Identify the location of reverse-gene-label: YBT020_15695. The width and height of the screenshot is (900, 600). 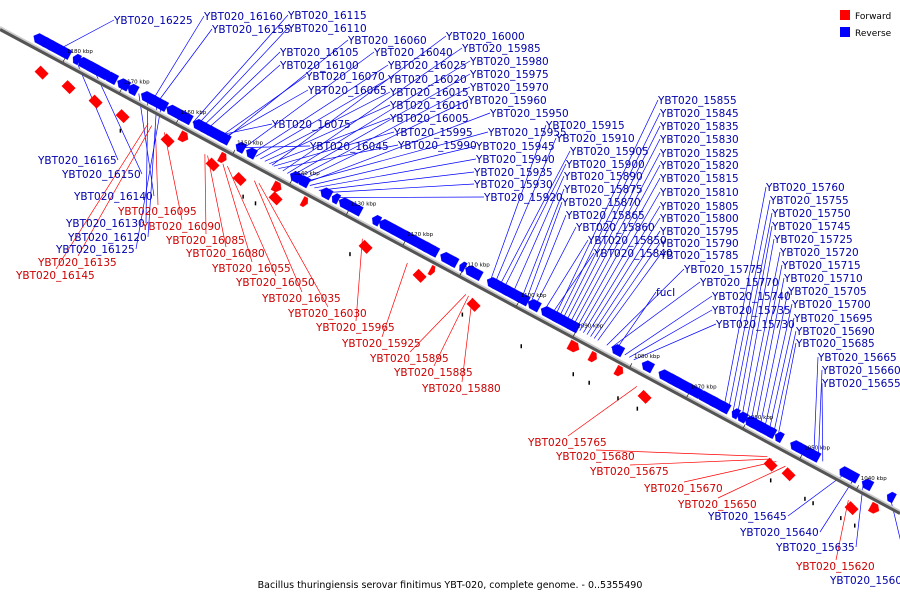
(833, 319).